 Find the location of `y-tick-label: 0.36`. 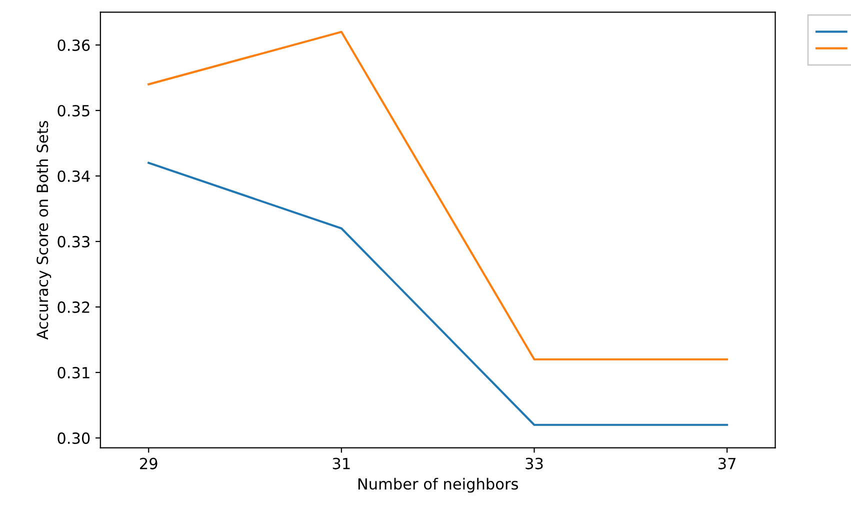

y-tick-label: 0.36 is located at coordinates (74, 45).